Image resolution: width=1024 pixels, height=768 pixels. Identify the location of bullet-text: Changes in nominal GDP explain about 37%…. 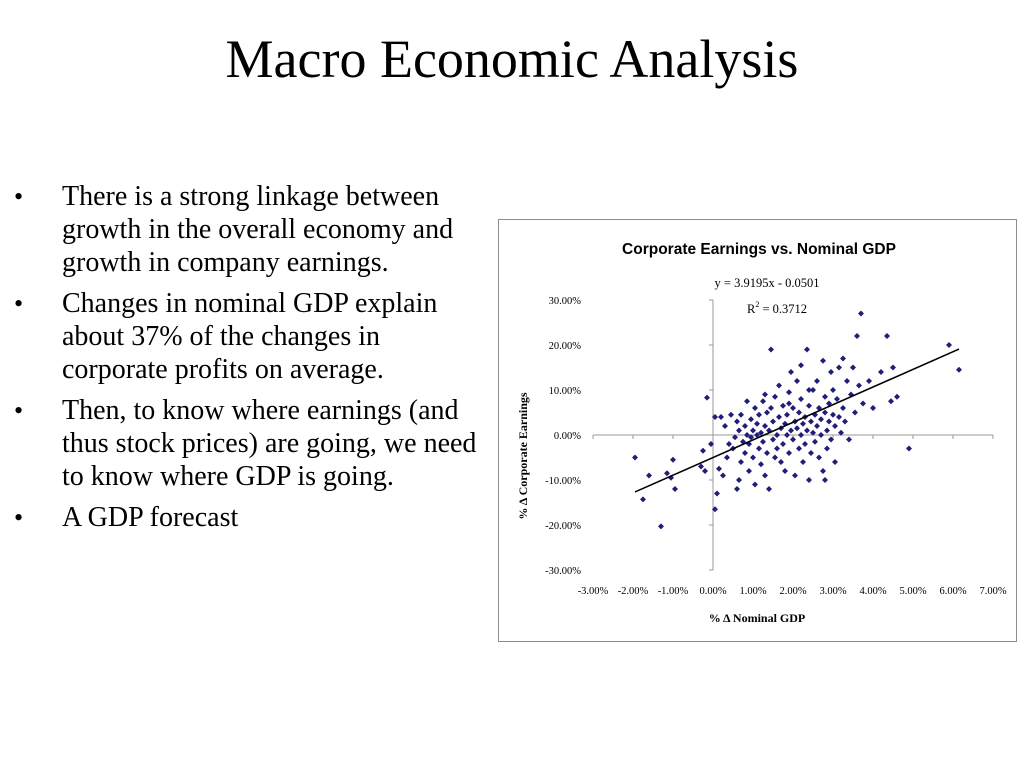
(250, 336).